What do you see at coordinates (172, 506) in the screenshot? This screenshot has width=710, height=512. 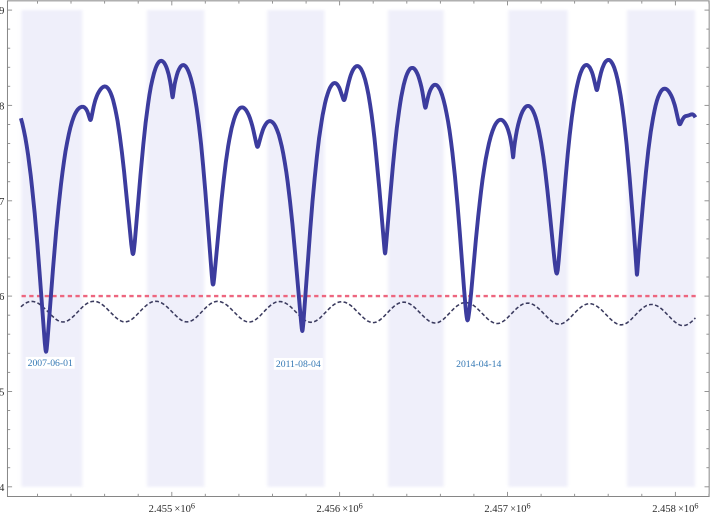 I see `svg-text: 2.455 ×106` at bounding box center [172, 506].